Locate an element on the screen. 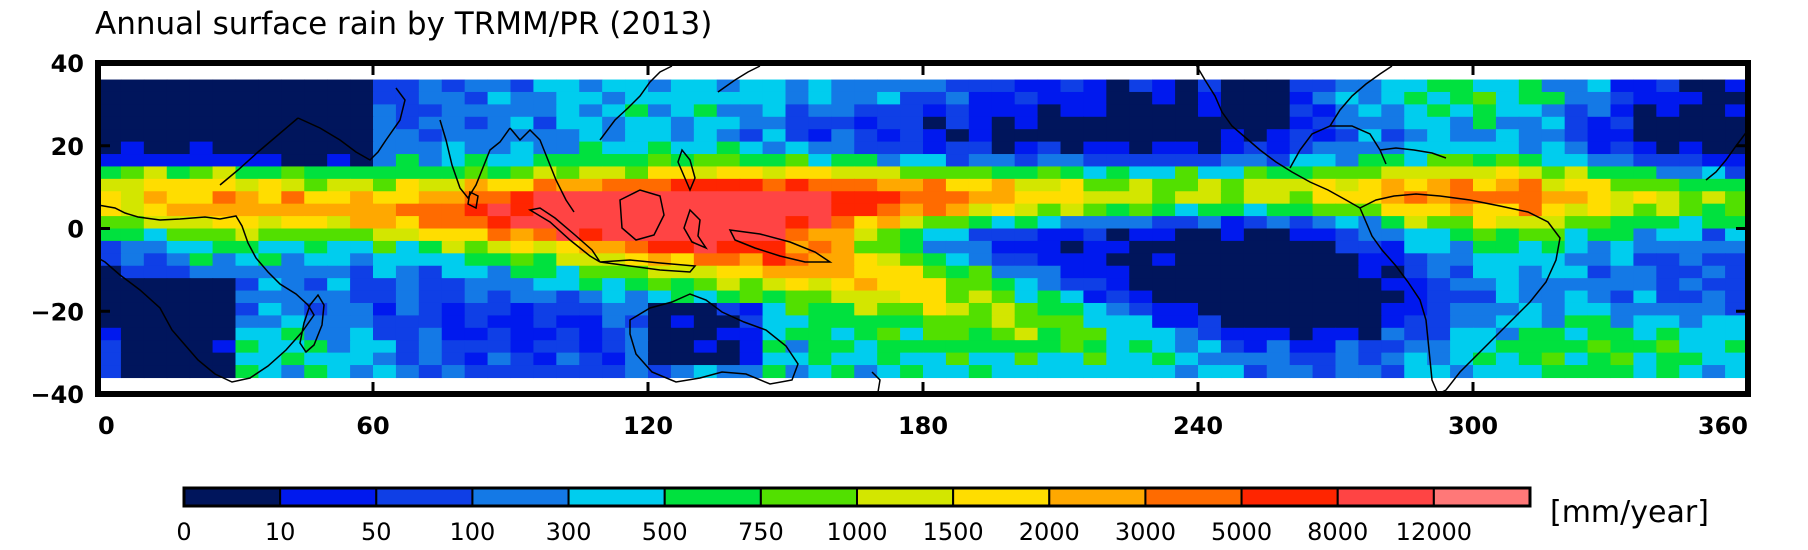 This screenshot has width=1808, height=550. coast-new-zealand is located at coordinates (876, 382).